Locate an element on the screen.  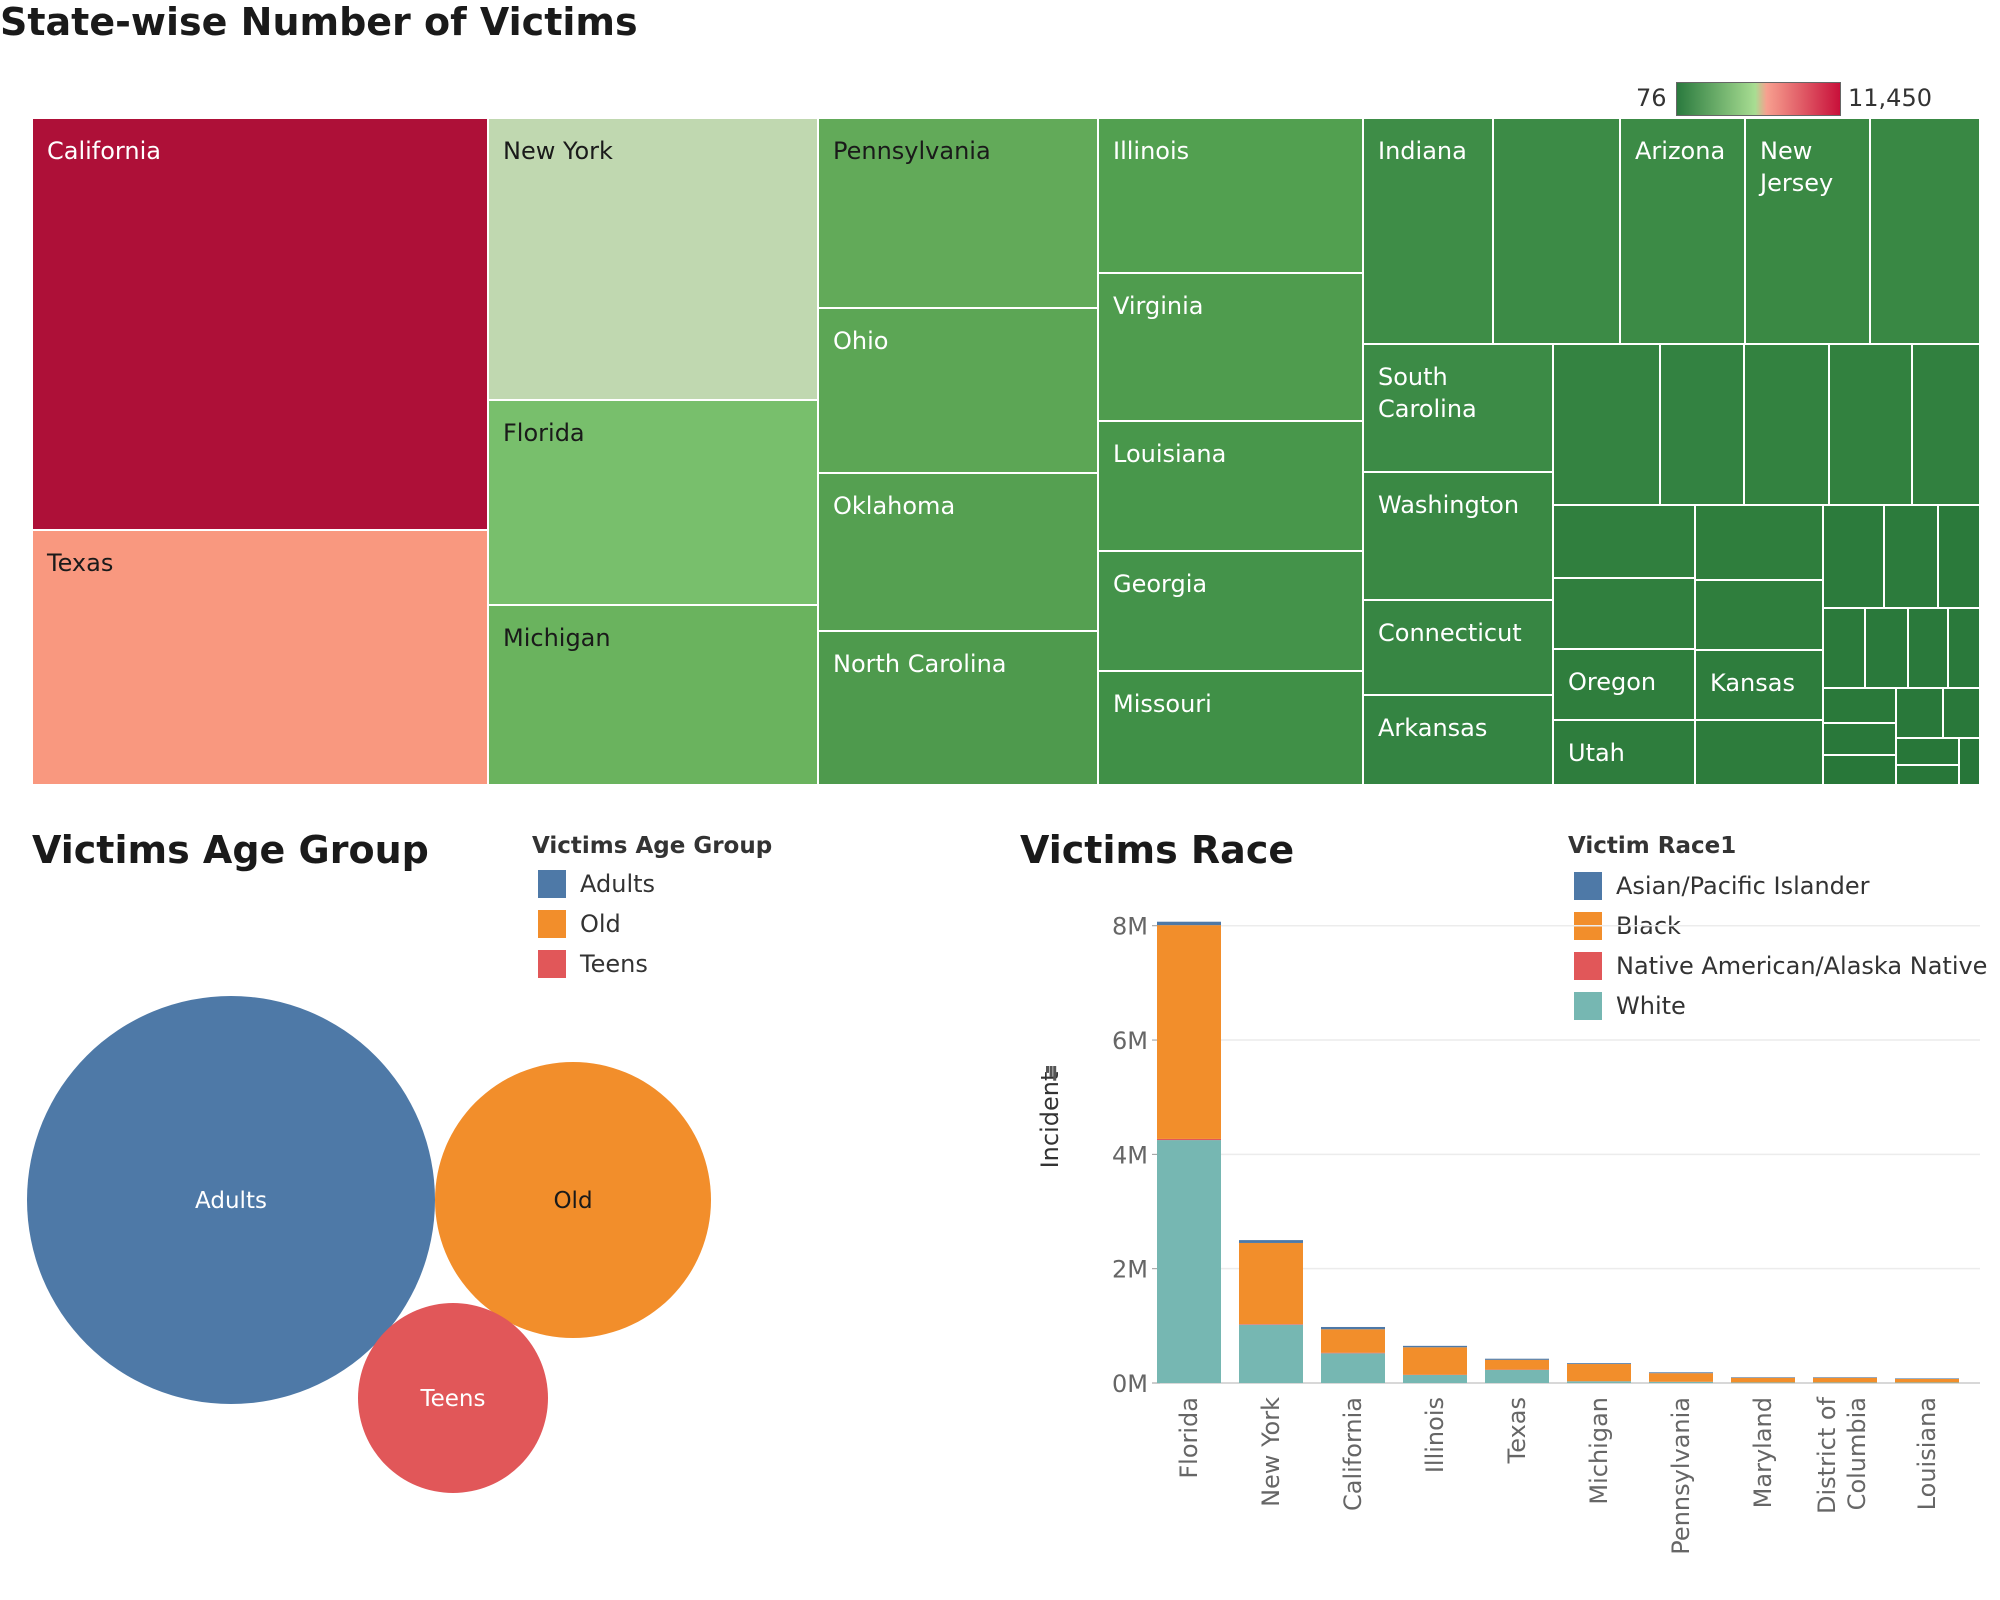
race-legend-item-native-american-alaska-native: Native American/Alaska Native is located at coordinates (1780, 966).